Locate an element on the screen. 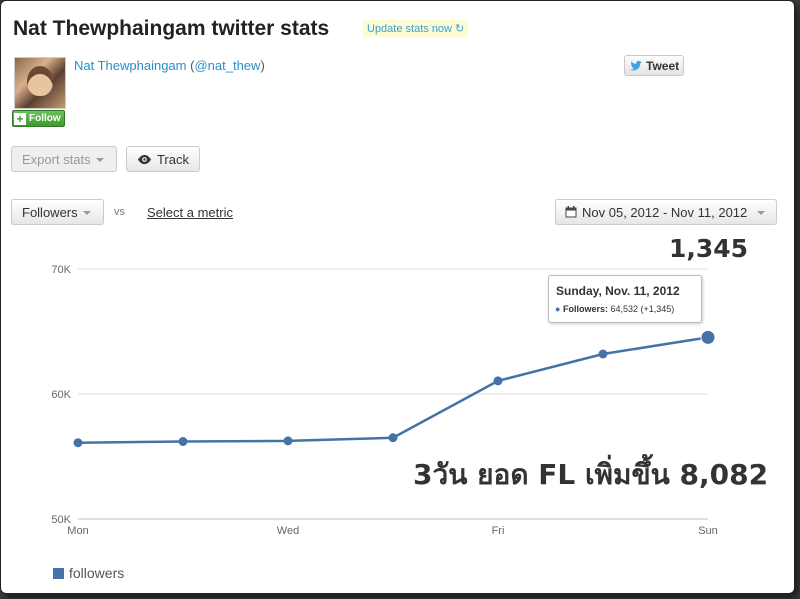 The image size is (800, 599). track-label: Track is located at coordinates (172, 159).